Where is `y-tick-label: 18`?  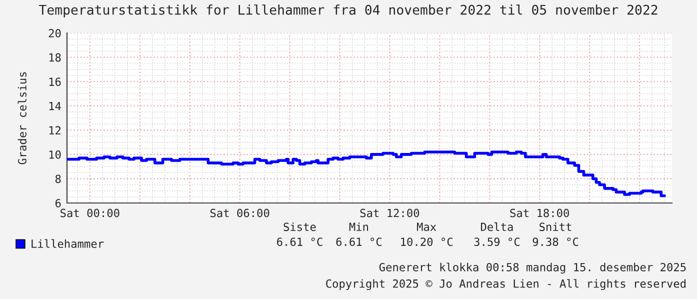 y-tick-label: 18 is located at coordinates (55, 57).